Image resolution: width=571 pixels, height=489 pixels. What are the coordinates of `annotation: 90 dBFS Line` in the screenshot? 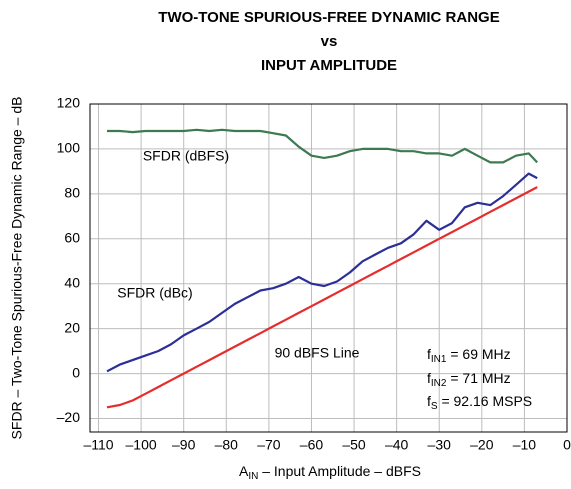 It's located at (317, 353).